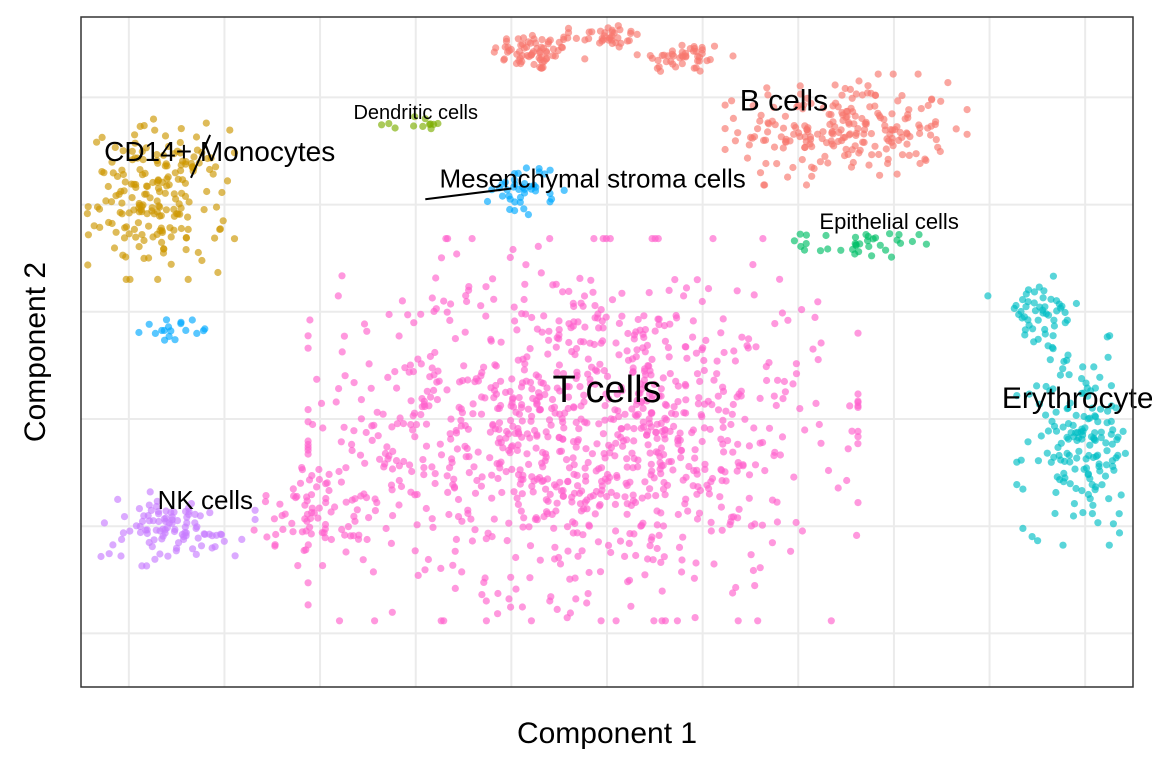 The height and width of the screenshot is (768, 1152). Describe the element at coordinates (606, 390) in the screenshot. I see `cluster-label: T cells` at that location.